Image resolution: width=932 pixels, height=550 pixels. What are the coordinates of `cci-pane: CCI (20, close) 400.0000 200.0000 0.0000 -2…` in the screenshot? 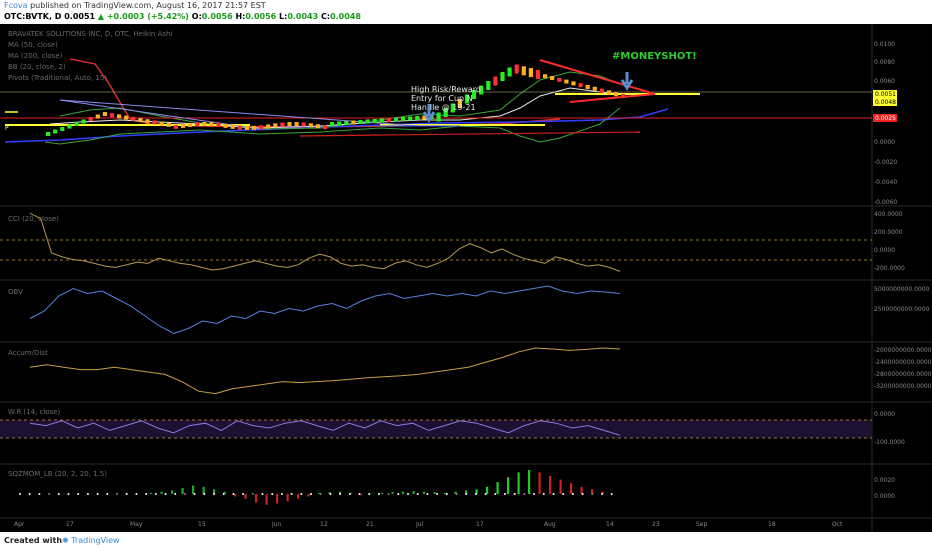 It's located at (452, 241).